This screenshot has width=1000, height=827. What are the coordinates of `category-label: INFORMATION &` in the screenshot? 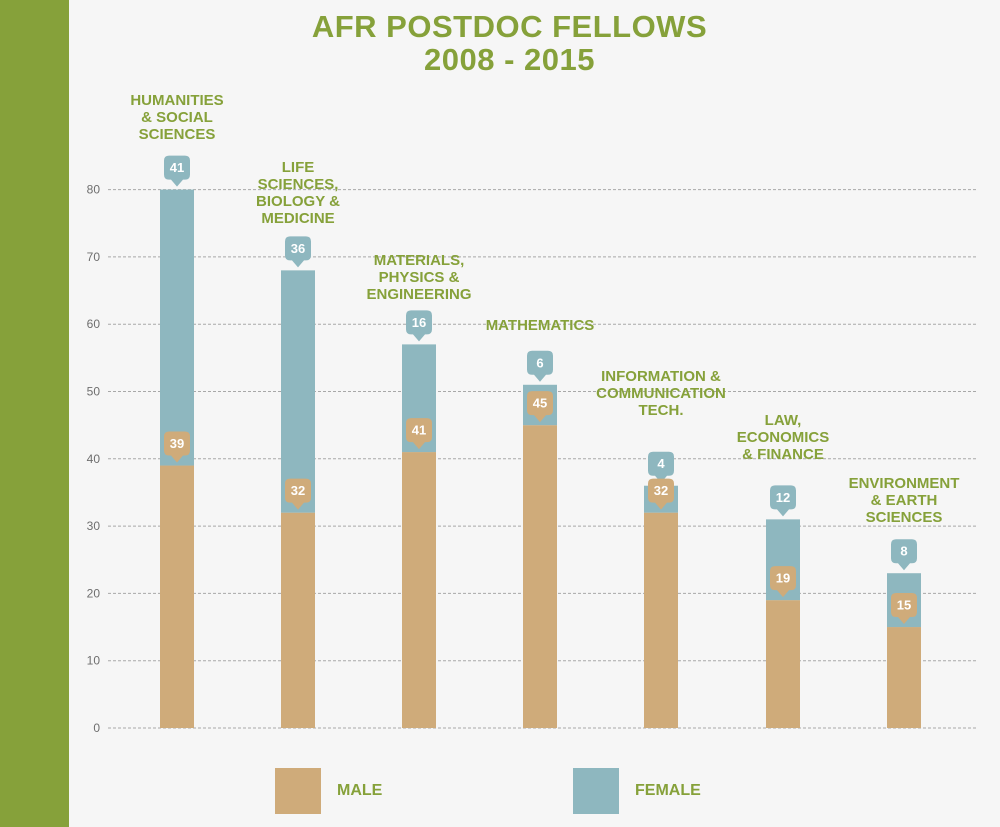 It's located at (661, 376).